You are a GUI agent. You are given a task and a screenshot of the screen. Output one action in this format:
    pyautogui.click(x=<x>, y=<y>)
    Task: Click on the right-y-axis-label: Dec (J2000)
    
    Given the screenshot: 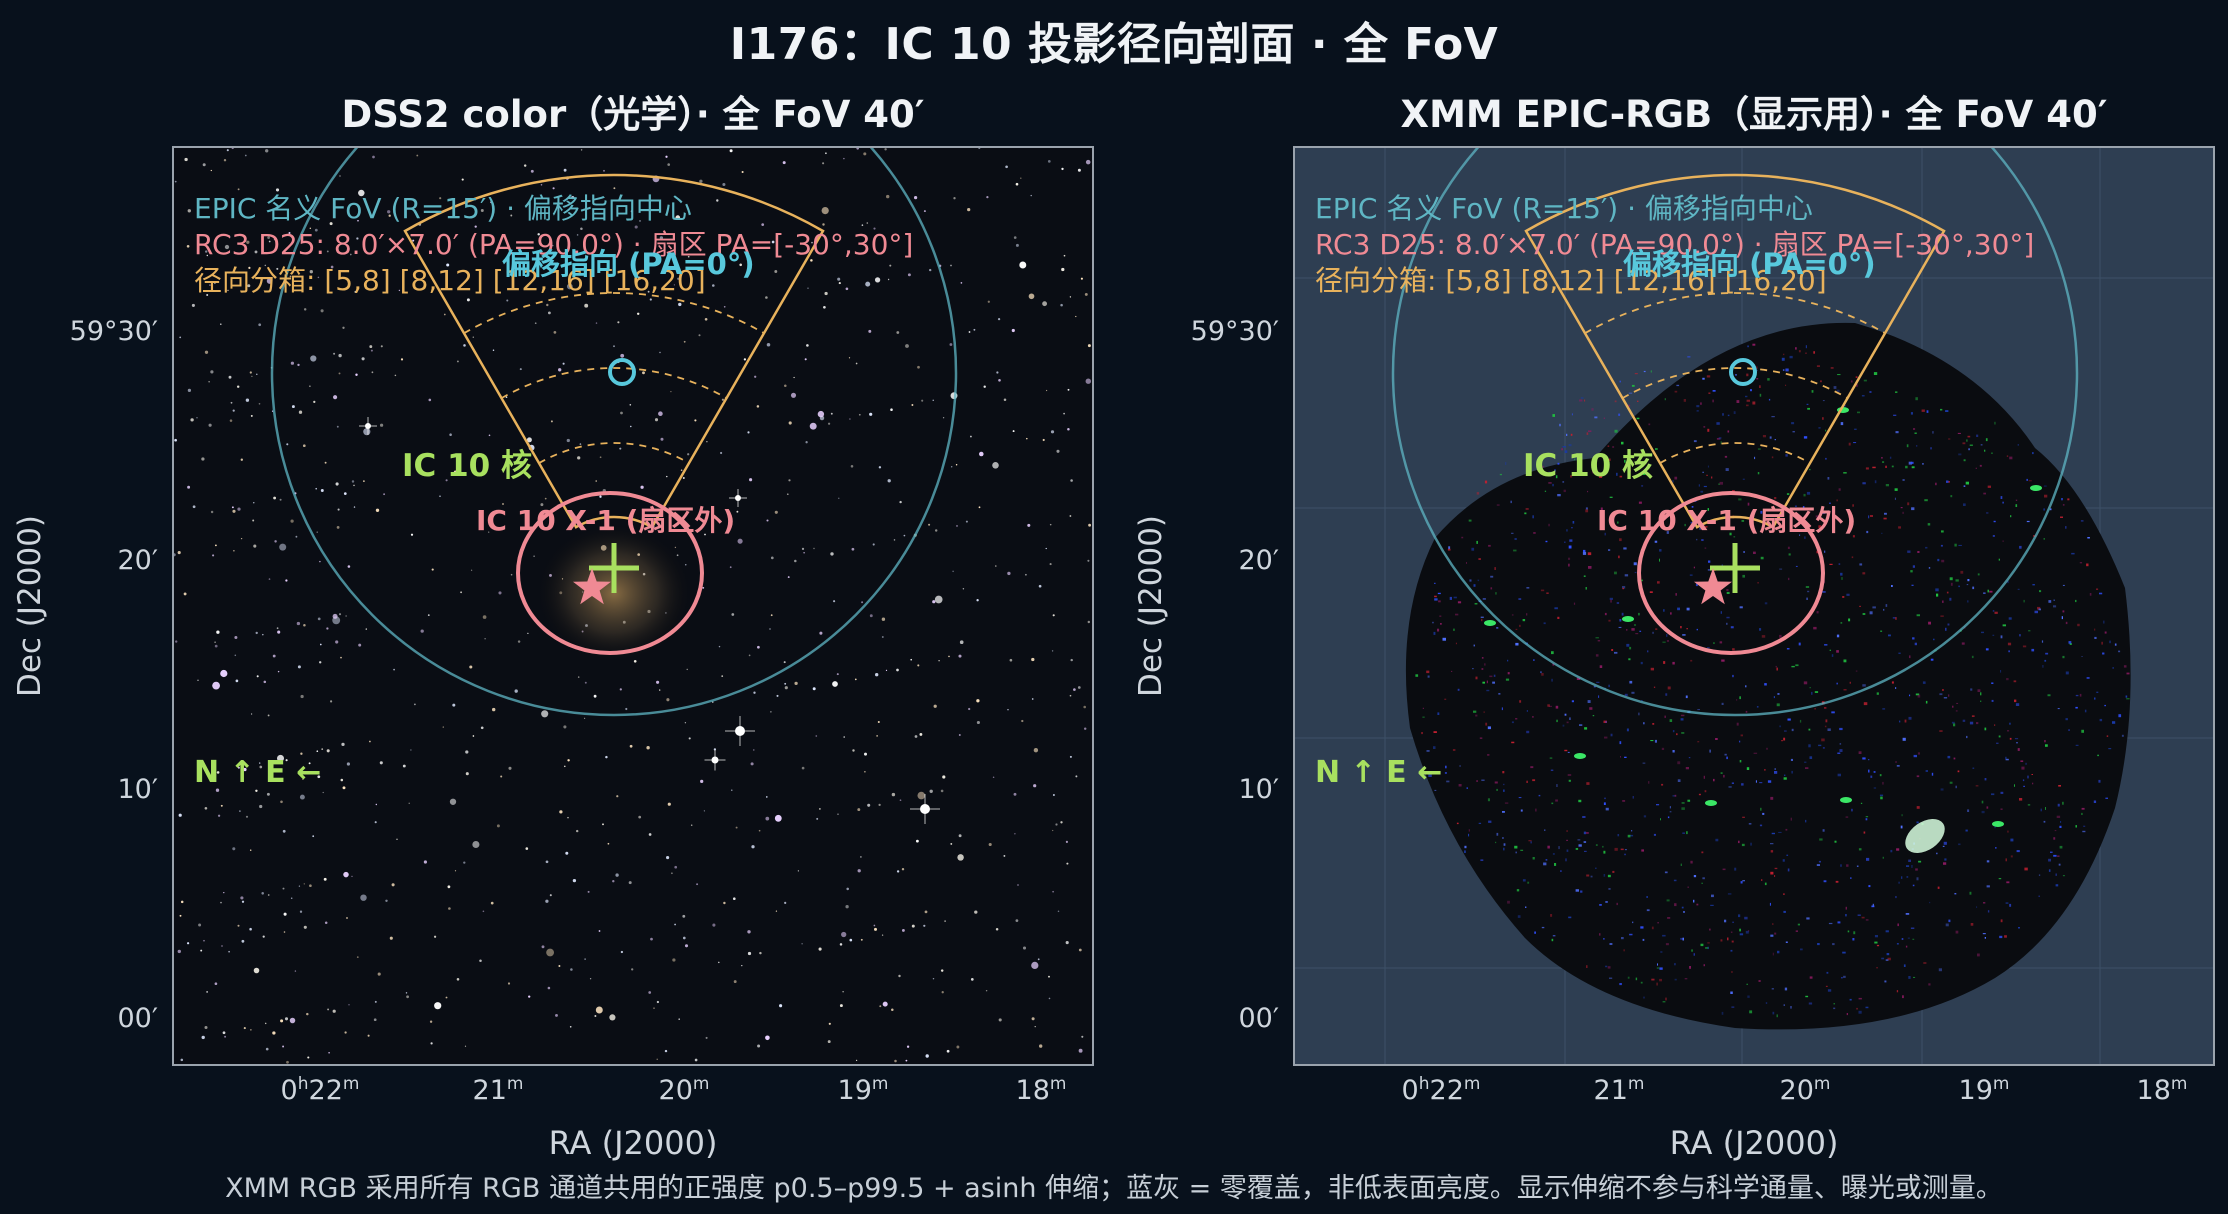 What is the action you would take?
    pyautogui.click(x=1151, y=606)
    